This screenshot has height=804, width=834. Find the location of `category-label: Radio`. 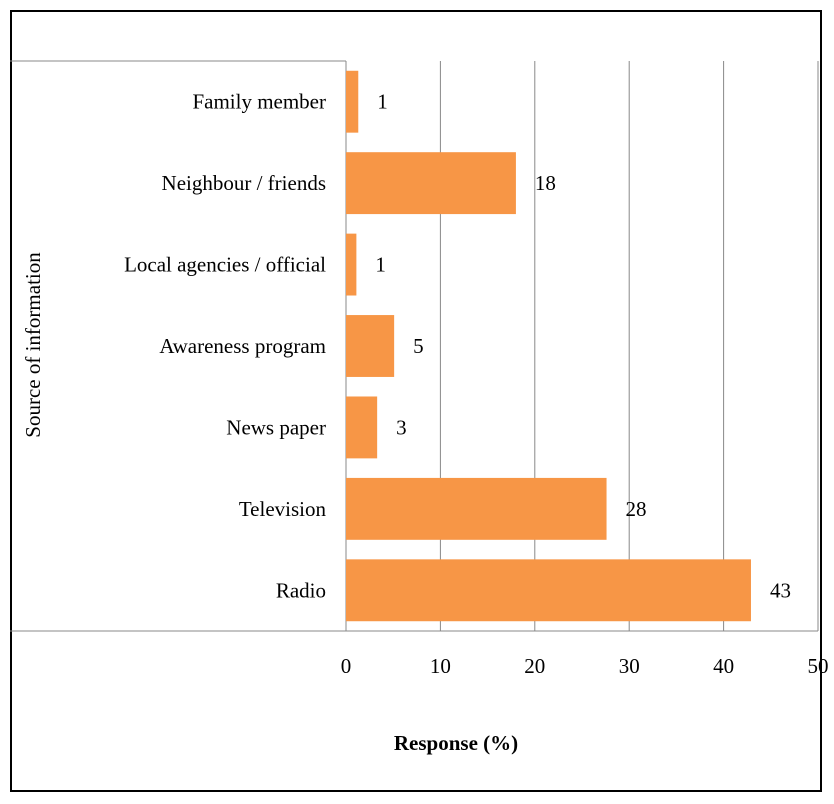

category-label: Radio is located at coordinates (301, 590).